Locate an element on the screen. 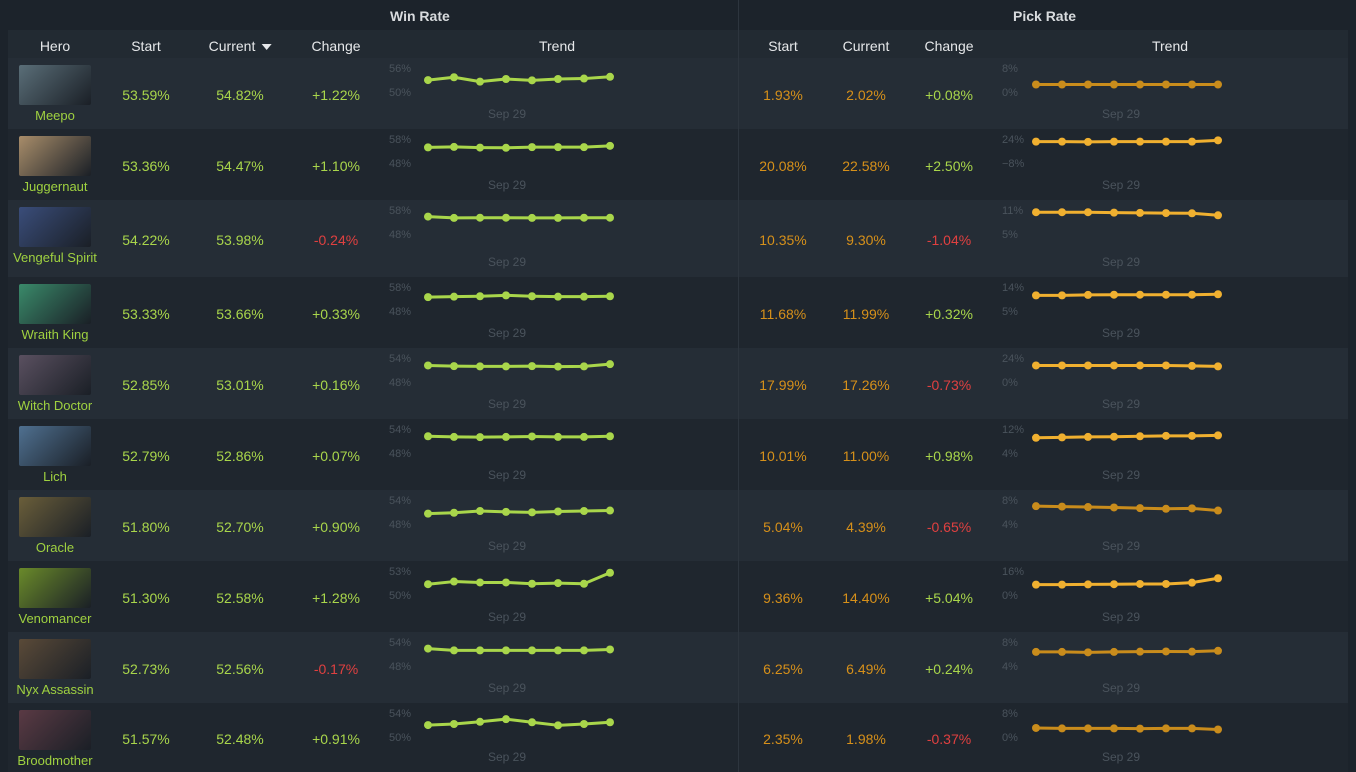 The image size is (1356, 772). hero-name: Witch Doctor is located at coordinates (55, 405).